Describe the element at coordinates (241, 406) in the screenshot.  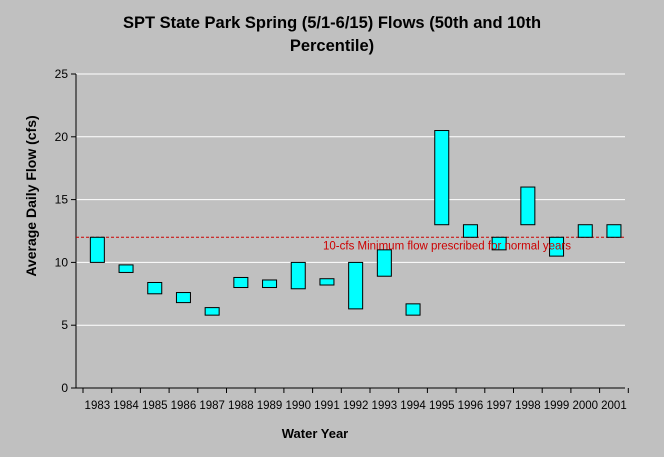
I see `x-tick-label: 1988` at that location.